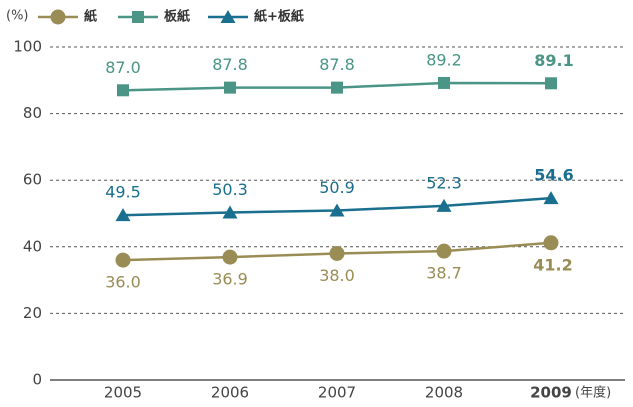 The image size is (633, 407). What do you see at coordinates (123, 282) in the screenshot?
I see `value-label: 36.0` at bounding box center [123, 282].